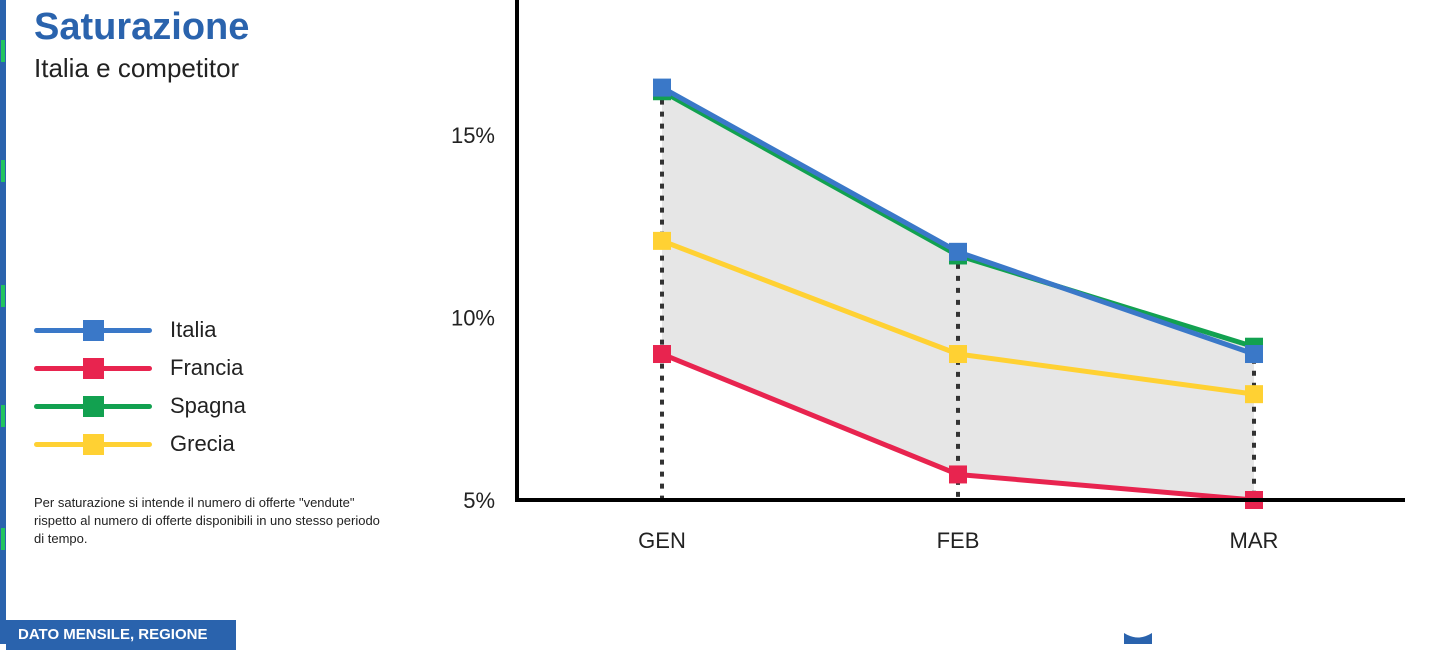  Describe the element at coordinates (202, 443) in the screenshot. I see `legend-label: Grecia` at that location.